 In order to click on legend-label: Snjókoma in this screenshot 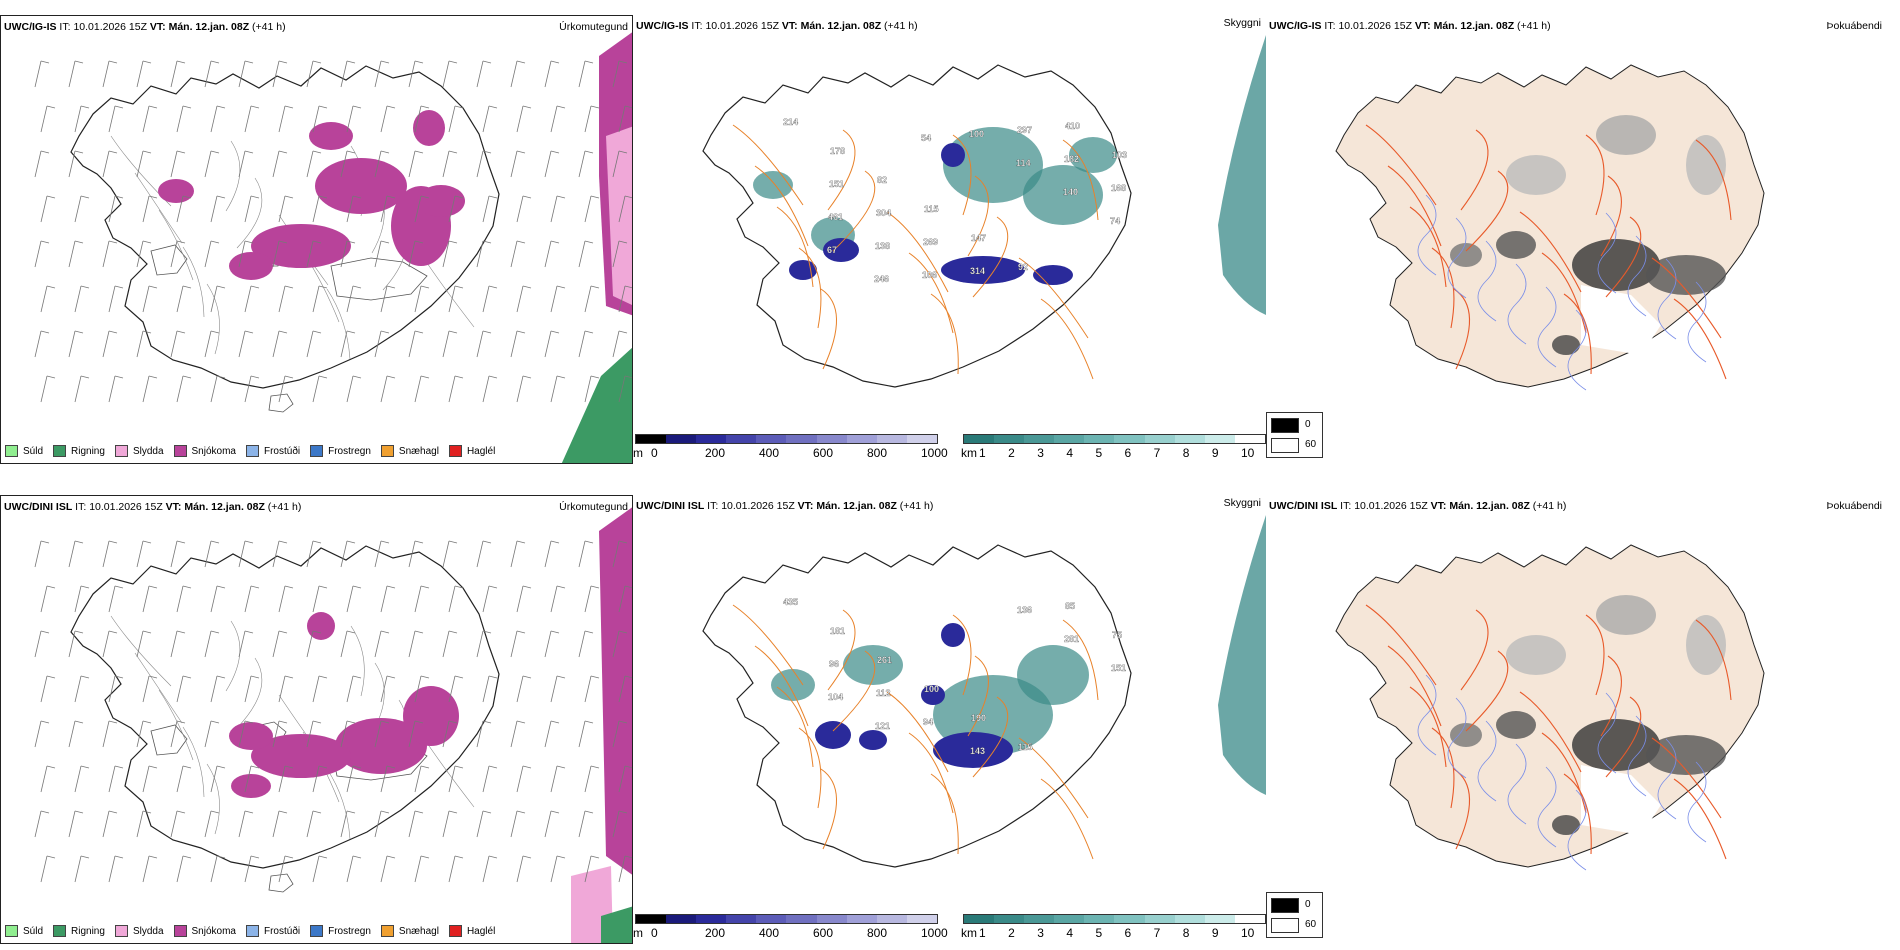, I will do `click(213, 931)`.